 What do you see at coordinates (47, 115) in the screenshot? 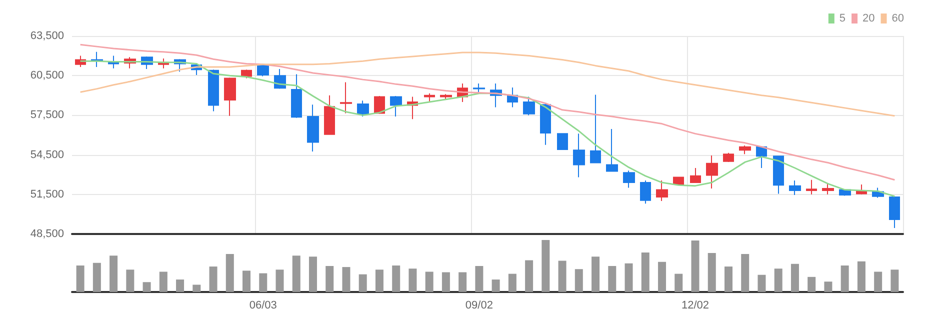
I see `y-tick-label: 57,500` at bounding box center [47, 115].